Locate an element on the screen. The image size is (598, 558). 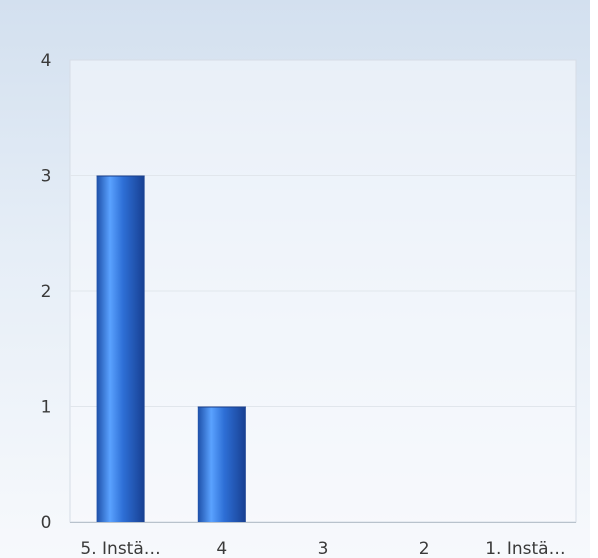
x-tick-label: 4 is located at coordinates (221, 548).